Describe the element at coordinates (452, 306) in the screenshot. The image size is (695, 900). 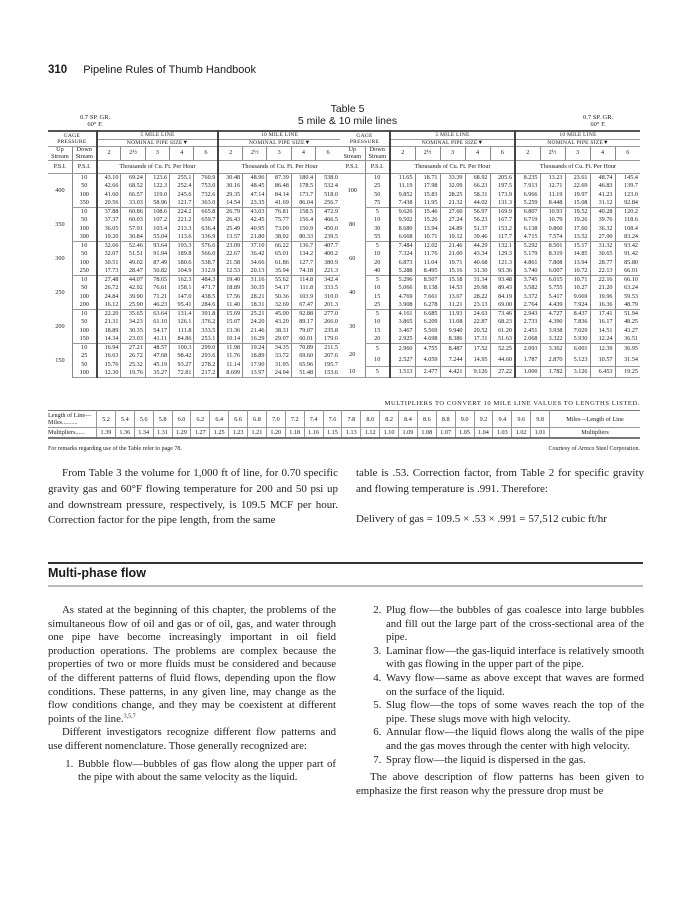
I see `flow-value: 11.21` at that location.